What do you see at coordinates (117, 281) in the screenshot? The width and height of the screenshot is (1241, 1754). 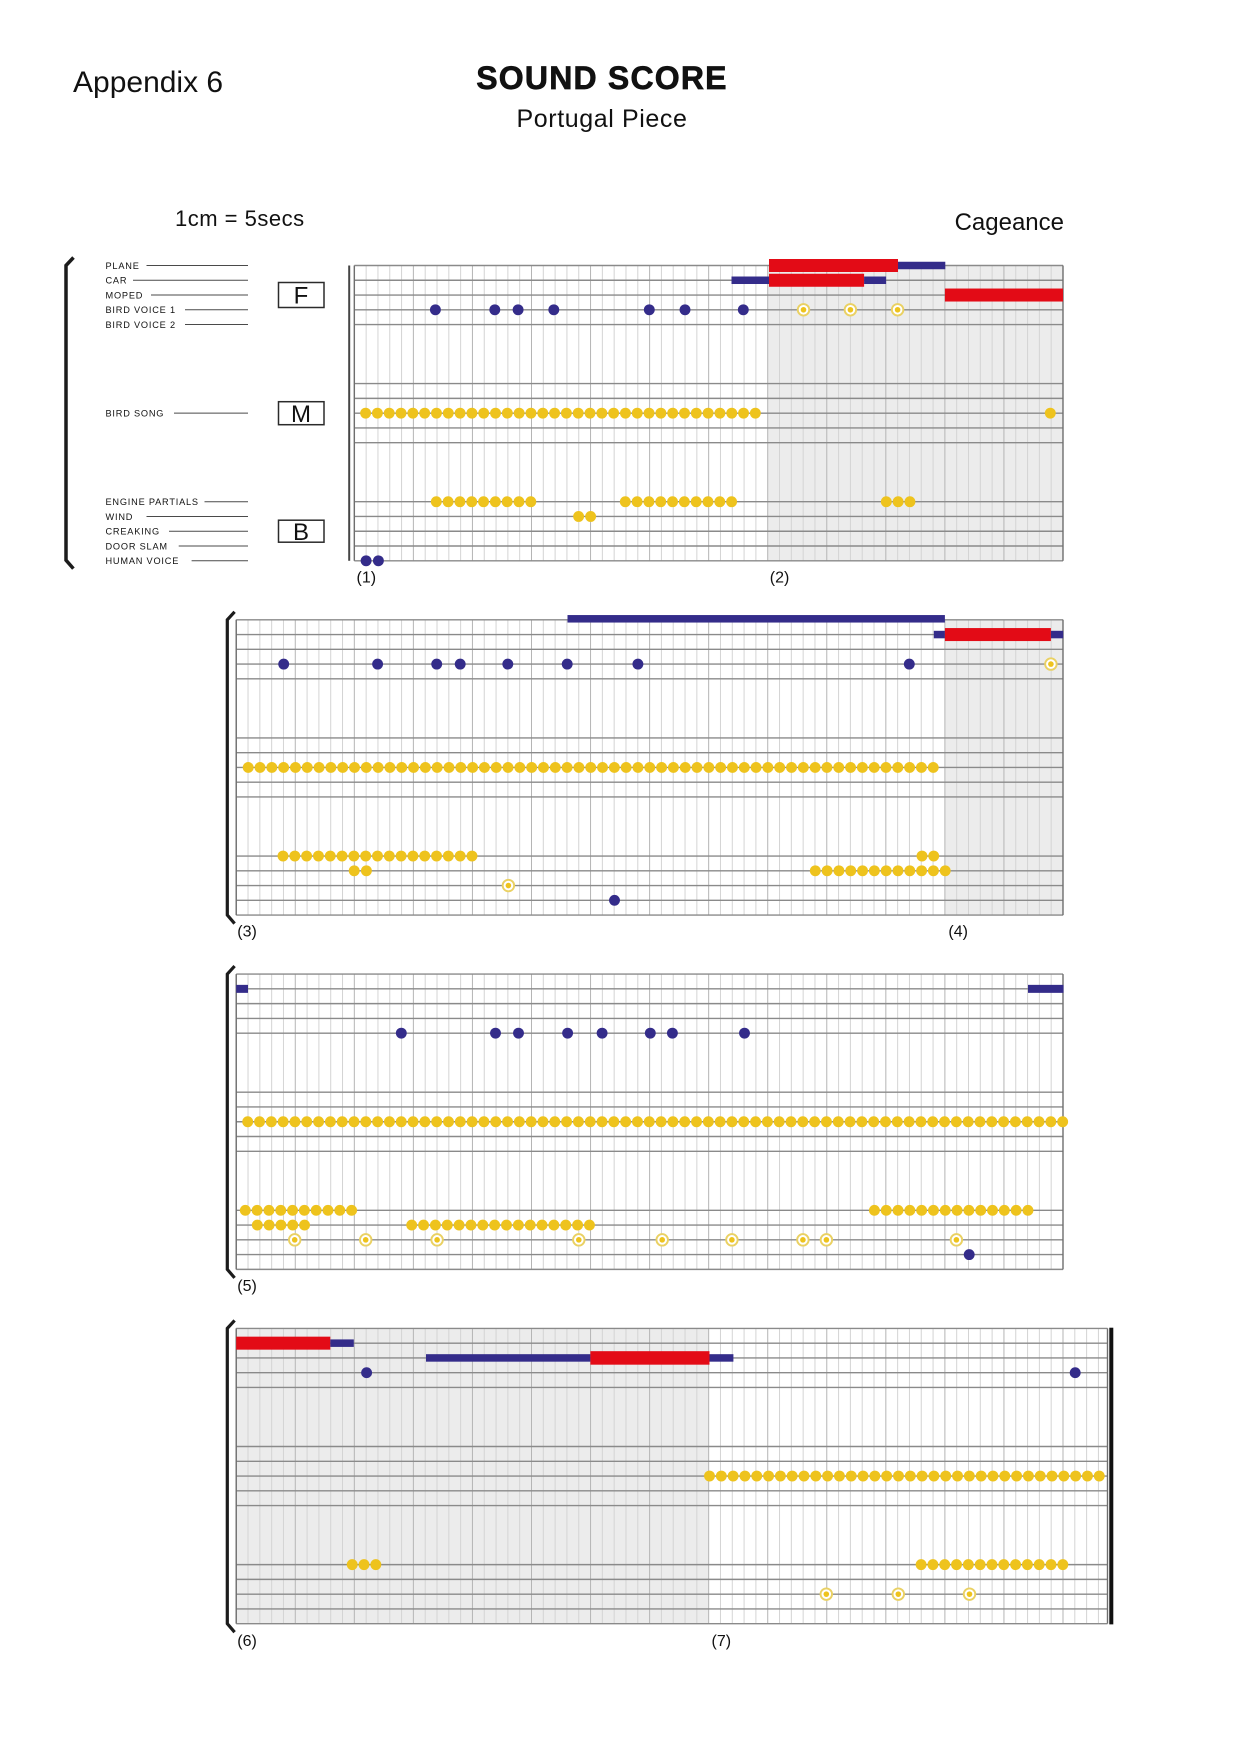 I see `svg-text: CAR` at bounding box center [117, 281].